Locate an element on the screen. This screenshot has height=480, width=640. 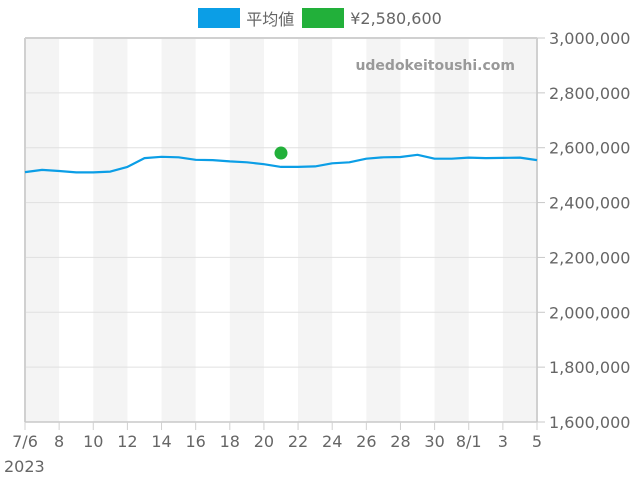
x-tick-label: 12 is located at coordinates (127, 441).